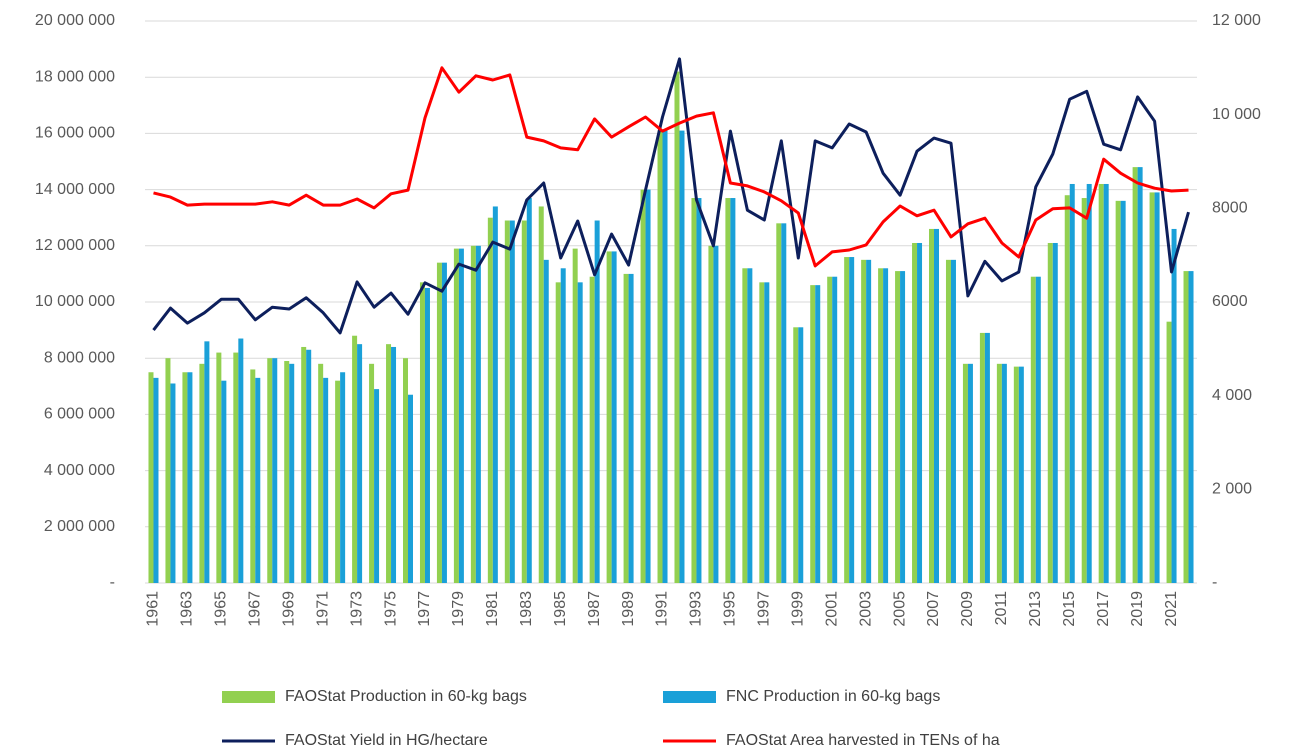  Describe the element at coordinates (560, 609) in the screenshot. I see `x-tick-label: 1985` at that location.